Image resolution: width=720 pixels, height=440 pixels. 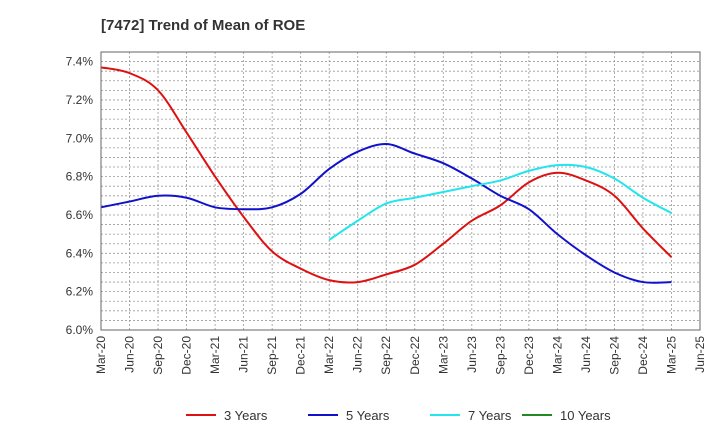 I want to click on x-tick-label: Mar-25, so click(x=671, y=355).